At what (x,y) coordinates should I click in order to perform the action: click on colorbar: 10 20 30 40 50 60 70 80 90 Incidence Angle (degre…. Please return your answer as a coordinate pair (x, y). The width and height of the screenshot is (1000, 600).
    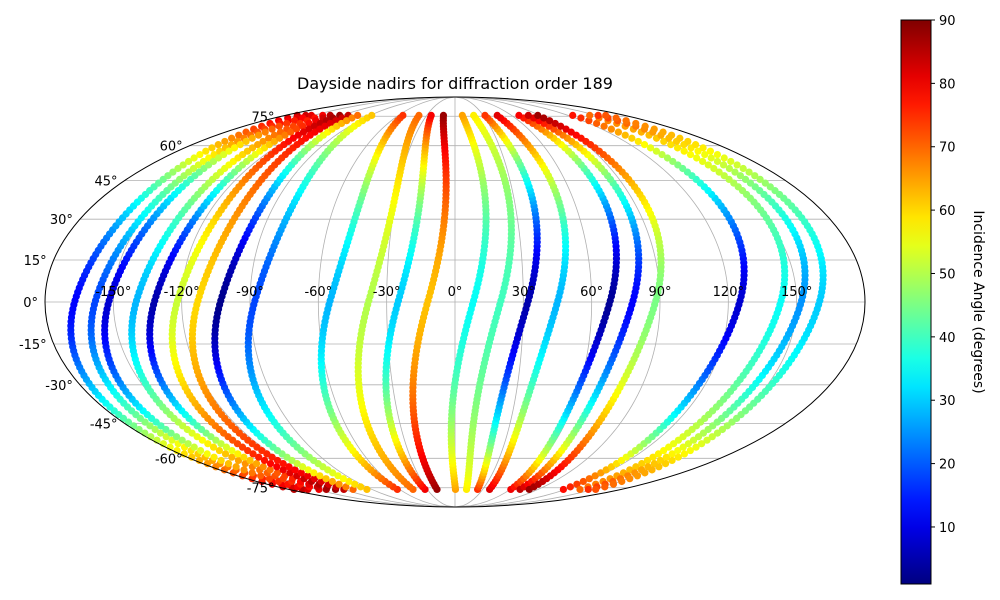
    Looking at the image, I should click on (943, 299).